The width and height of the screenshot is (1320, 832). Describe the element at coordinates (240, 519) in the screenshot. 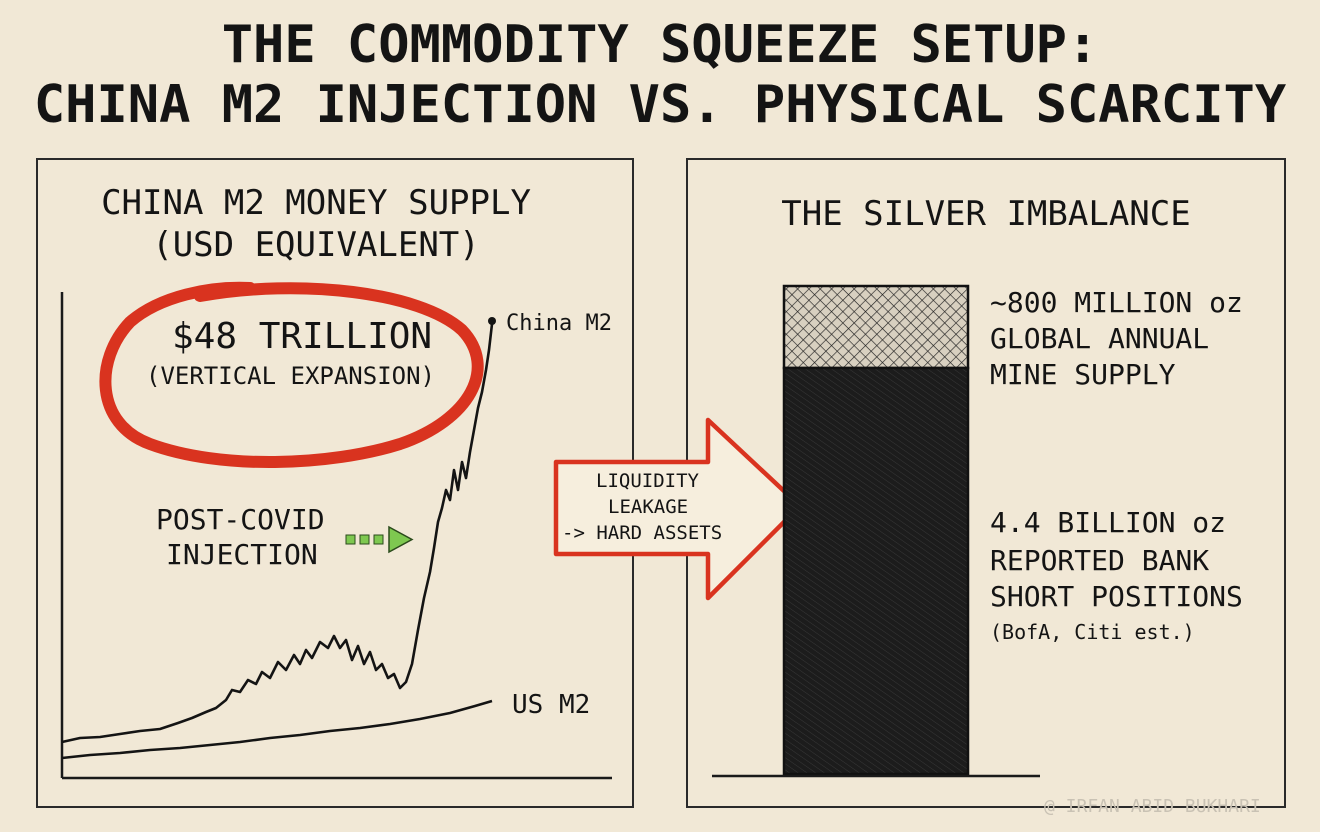

I see `post-covid-label: POST-COVID` at that location.